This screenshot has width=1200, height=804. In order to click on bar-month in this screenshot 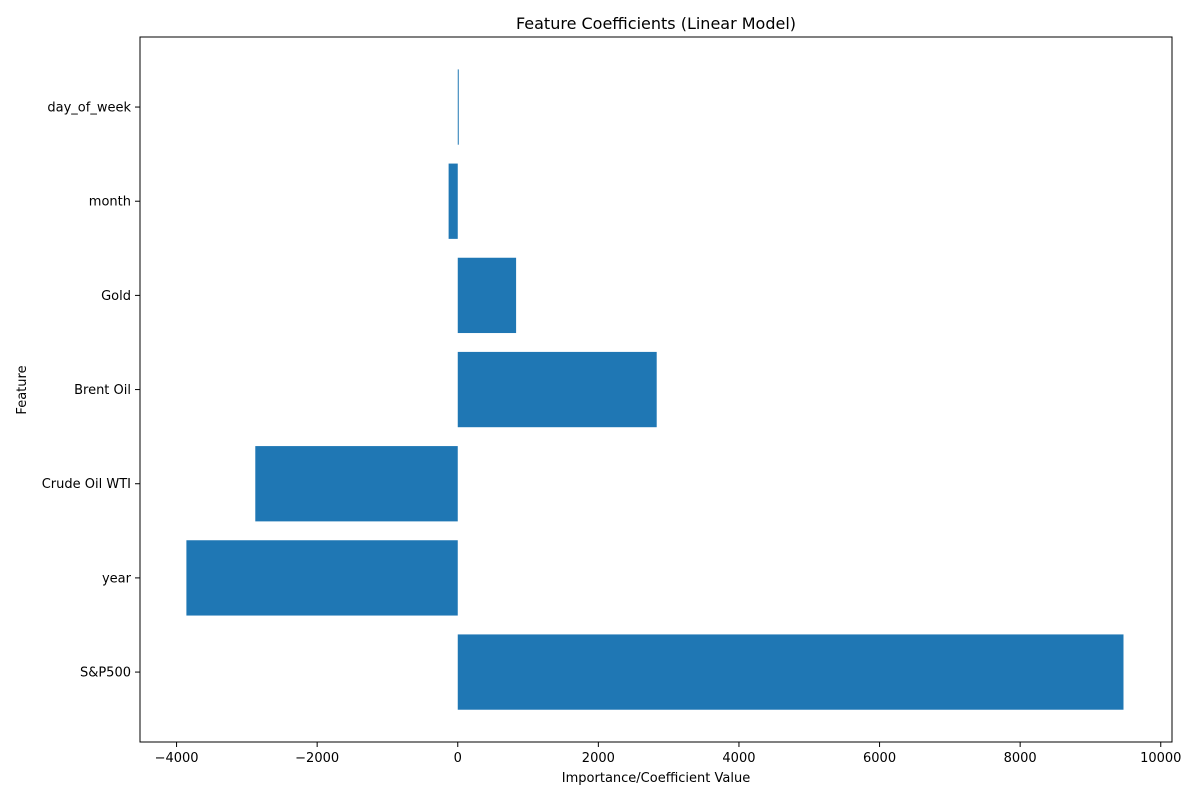, I will do `click(453, 201)`.